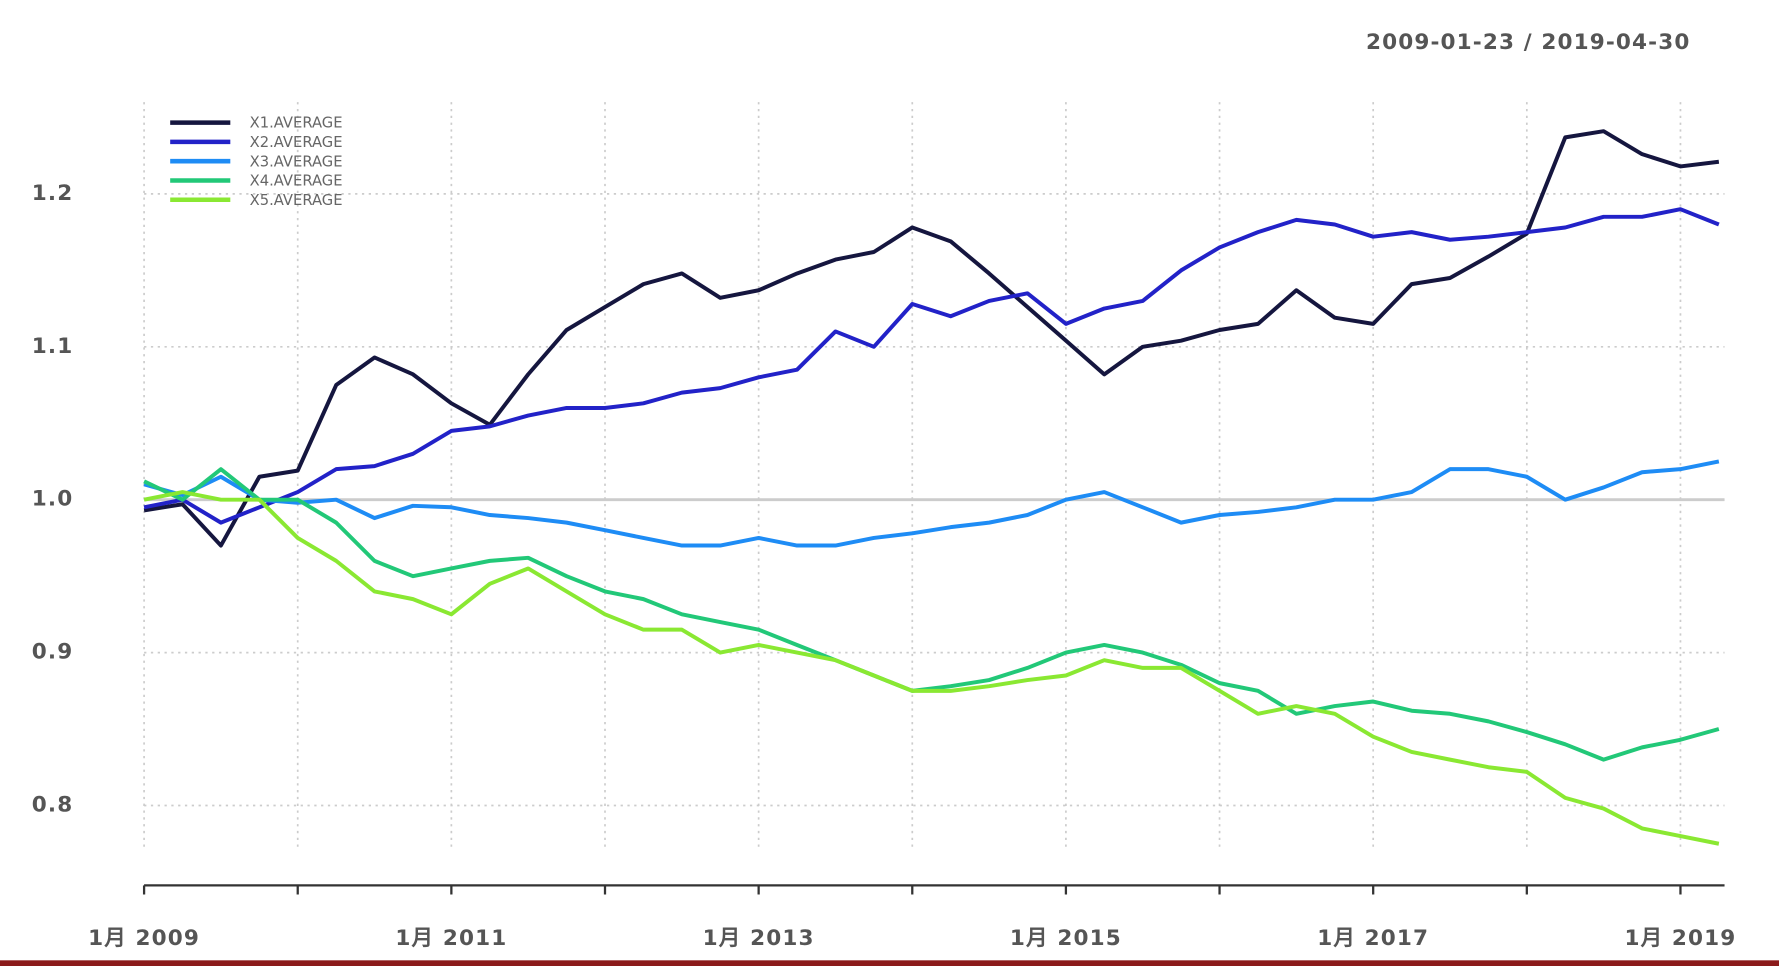  What do you see at coordinates (931, 503) in the screenshot?
I see `data-line` at bounding box center [931, 503].